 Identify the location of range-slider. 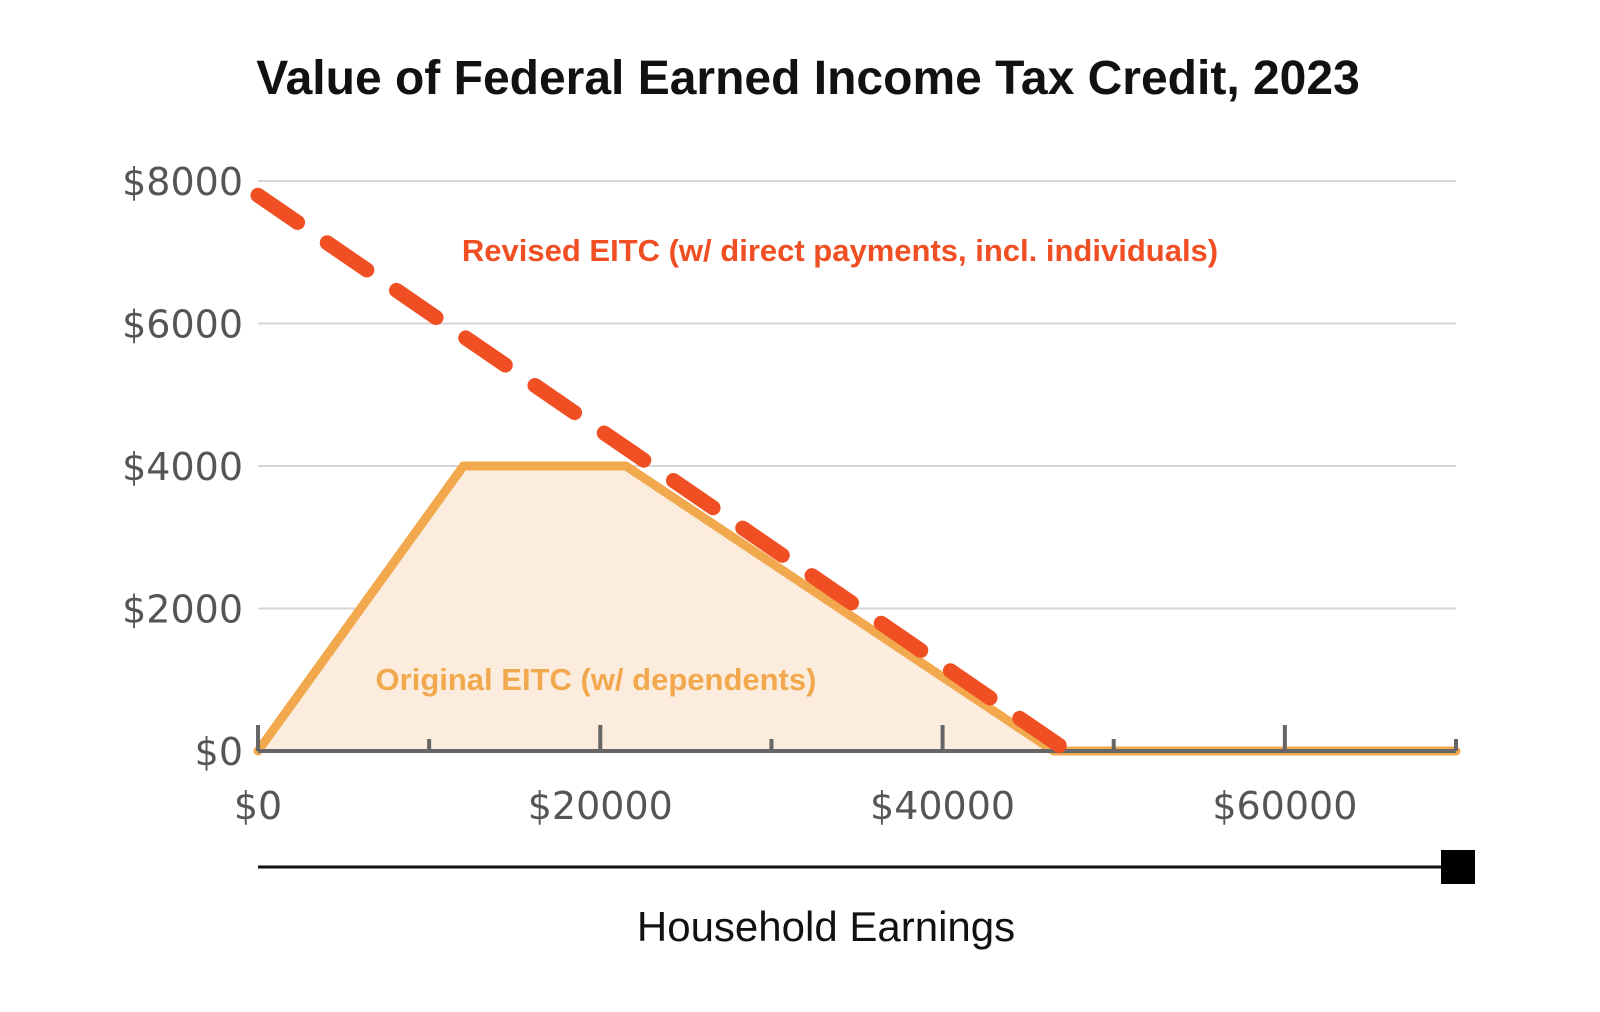
(866, 867).